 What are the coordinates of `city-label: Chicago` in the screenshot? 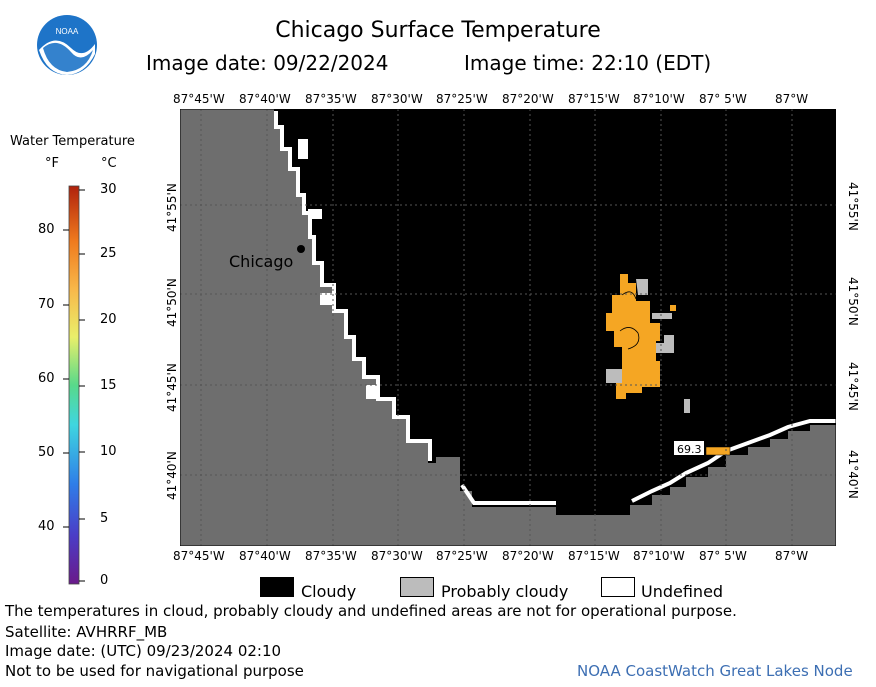 It's located at (261, 261).